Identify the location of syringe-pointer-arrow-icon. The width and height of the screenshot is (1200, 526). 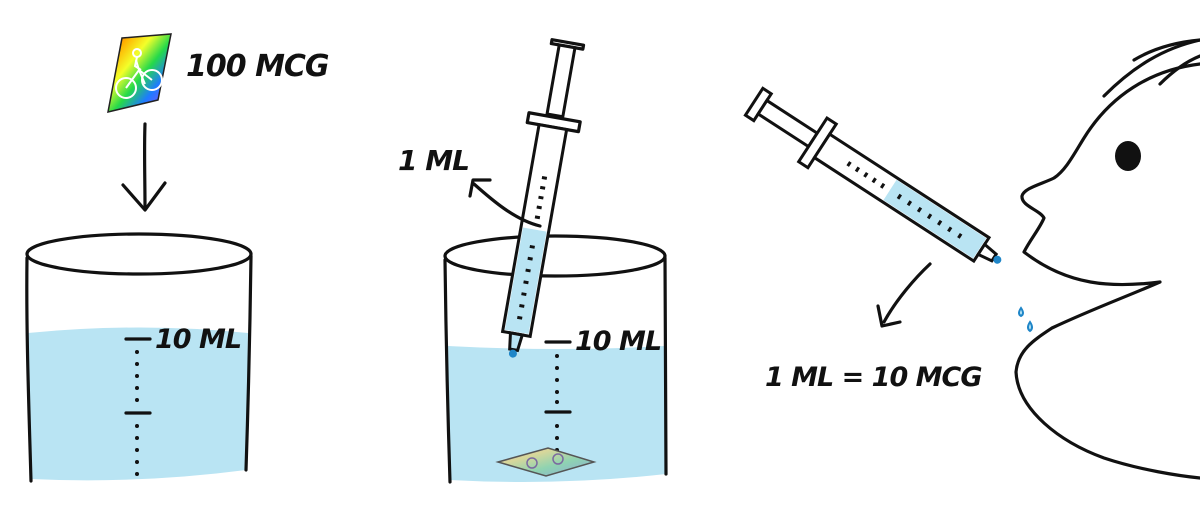
(505, 203).